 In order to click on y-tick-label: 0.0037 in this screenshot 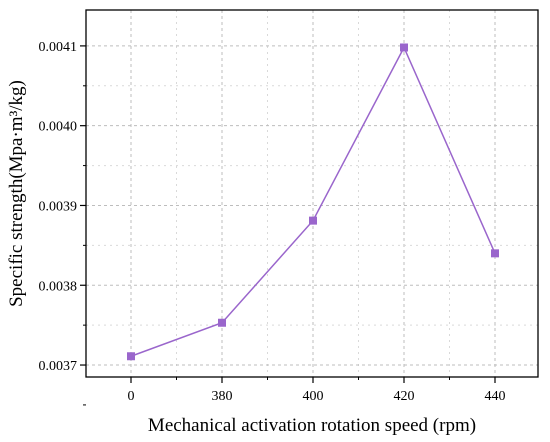, I will do `click(58, 366)`.